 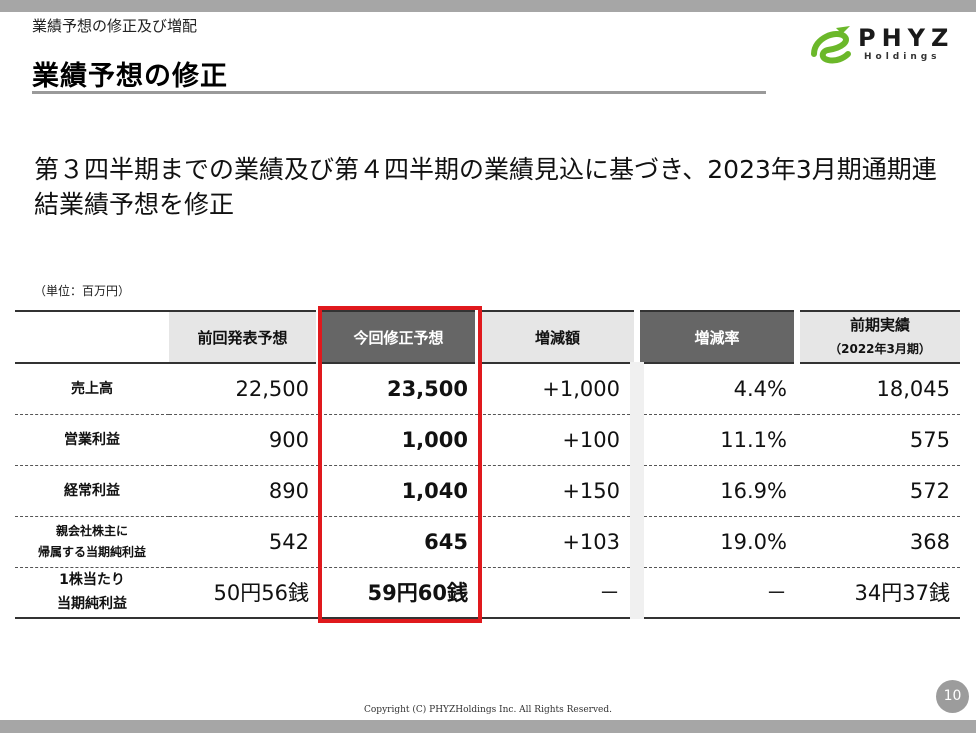 I want to click on cell-prior-actual: 575, so click(x=878, y=440).